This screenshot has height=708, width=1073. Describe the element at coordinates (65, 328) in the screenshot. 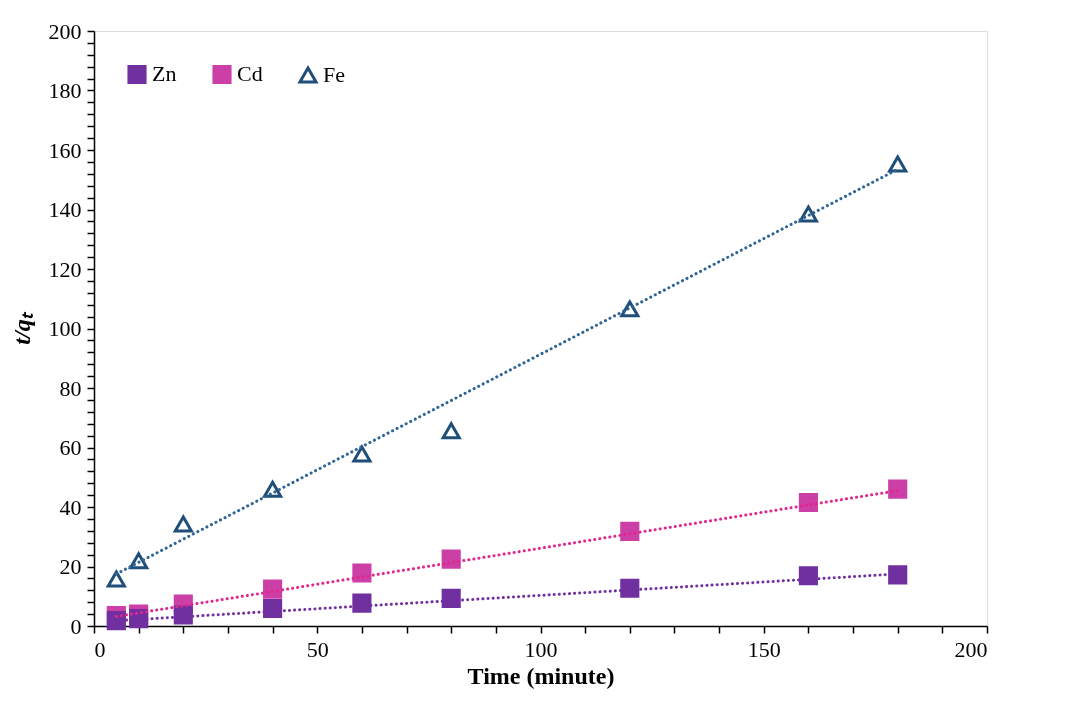

I see `y-tick-label: 100` at that location.